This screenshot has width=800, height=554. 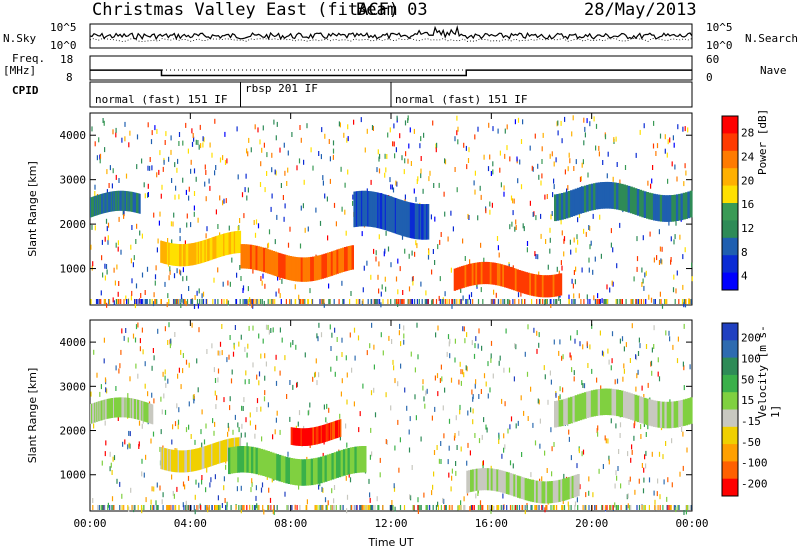 What do you see at coordinates (190, 523) in the screenshot?
I see `xtick-label: 04:00` at bounding box center [190, 523].